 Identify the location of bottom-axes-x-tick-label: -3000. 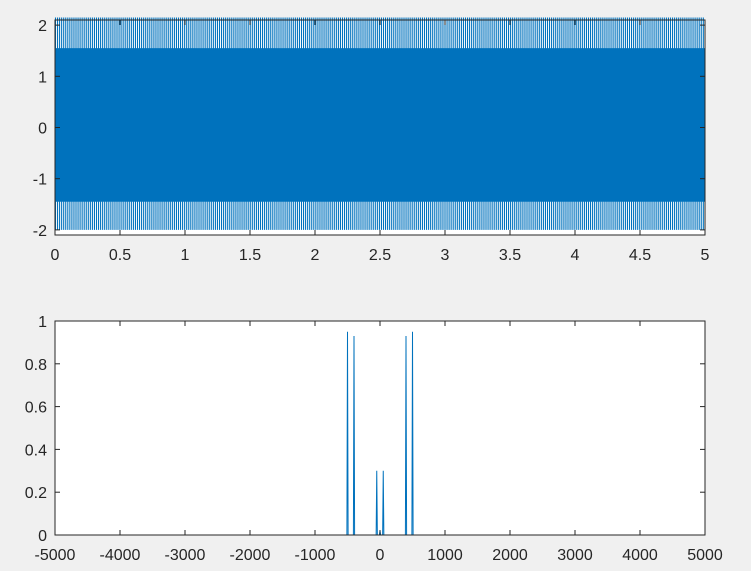
(185, 555).